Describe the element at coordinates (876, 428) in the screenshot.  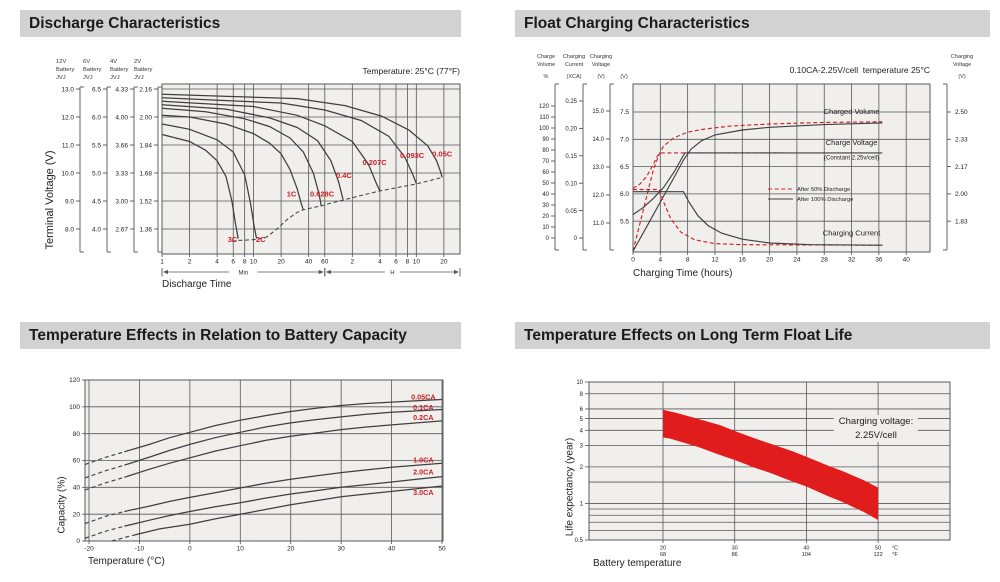
I see `charging-voltage-annotation: Charging voltage: 2.25V/cell` at that location.